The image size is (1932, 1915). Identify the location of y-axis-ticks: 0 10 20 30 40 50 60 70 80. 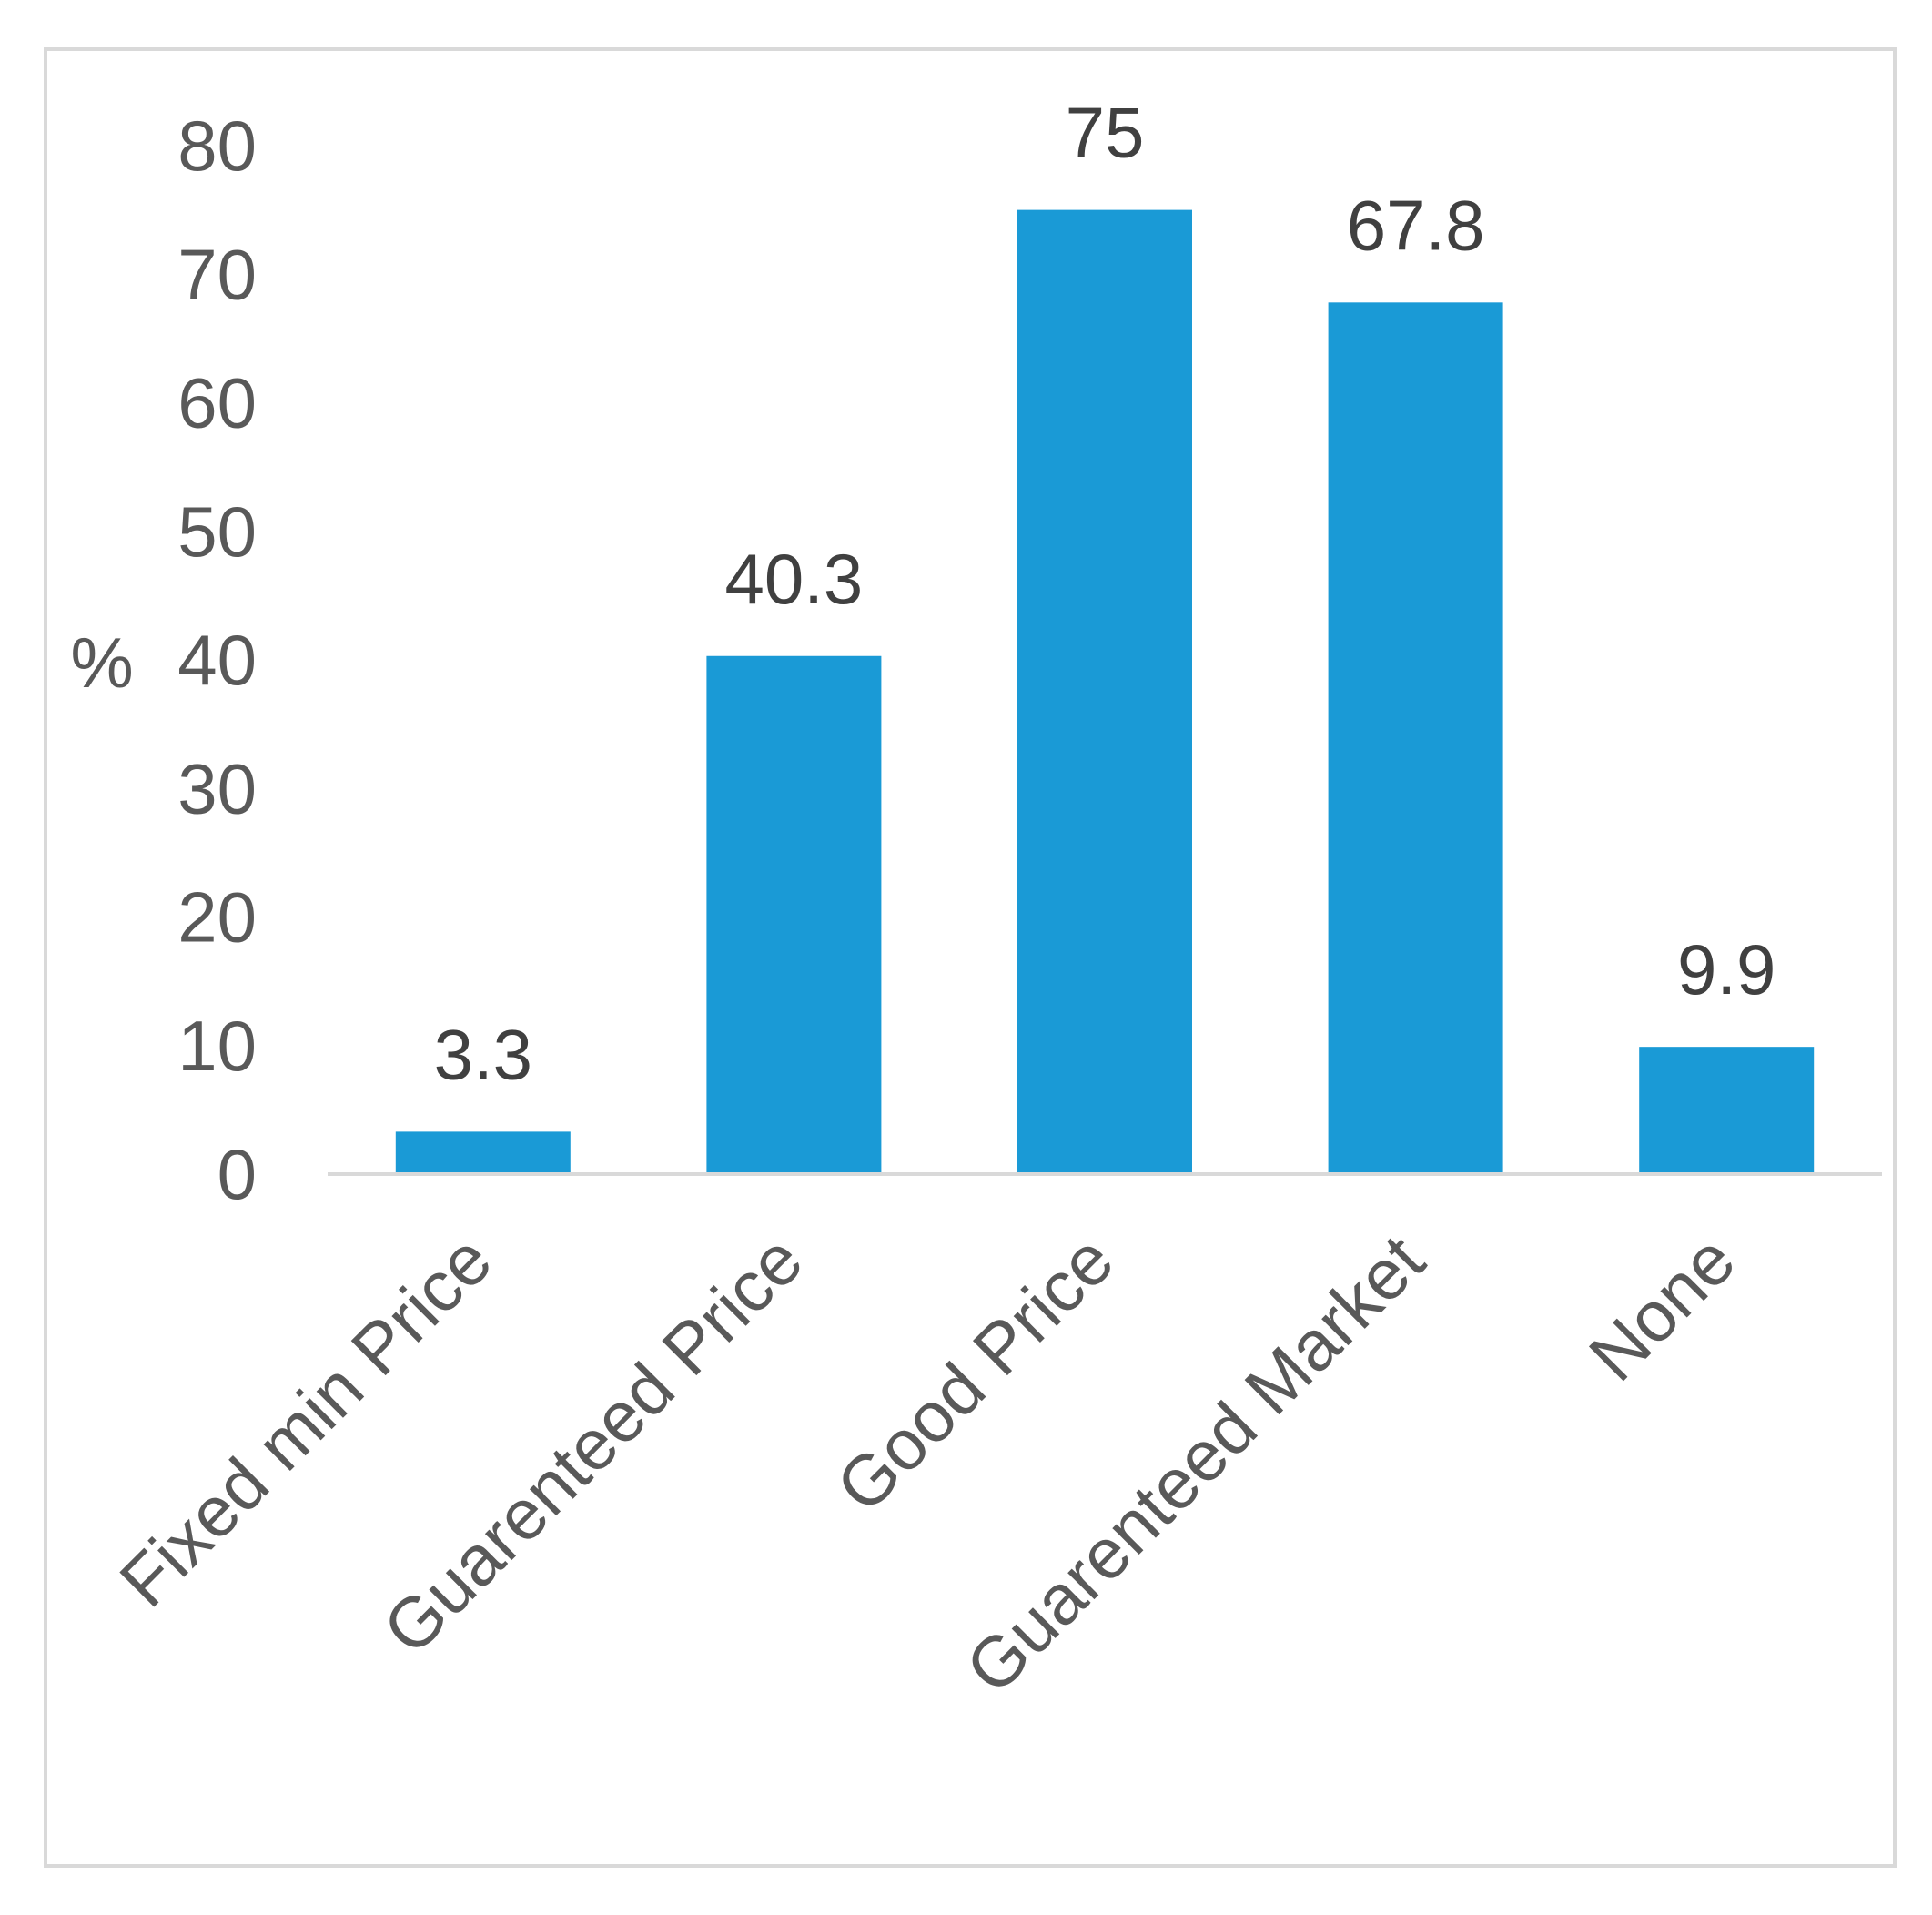
(217, 660).